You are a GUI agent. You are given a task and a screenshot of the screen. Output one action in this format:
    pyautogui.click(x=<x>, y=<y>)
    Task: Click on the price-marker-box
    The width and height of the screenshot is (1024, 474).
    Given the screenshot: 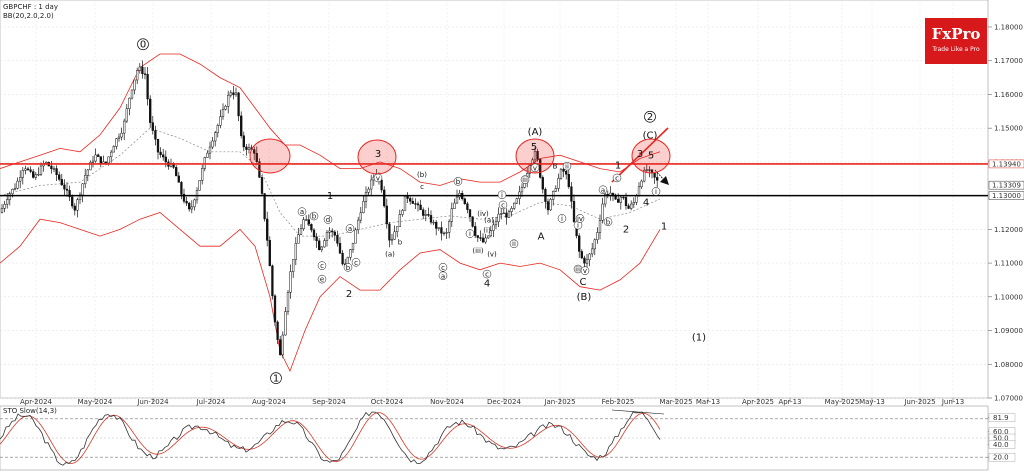 What is the action you would take?
    pyautogui.click(x=1006, y=185)
    